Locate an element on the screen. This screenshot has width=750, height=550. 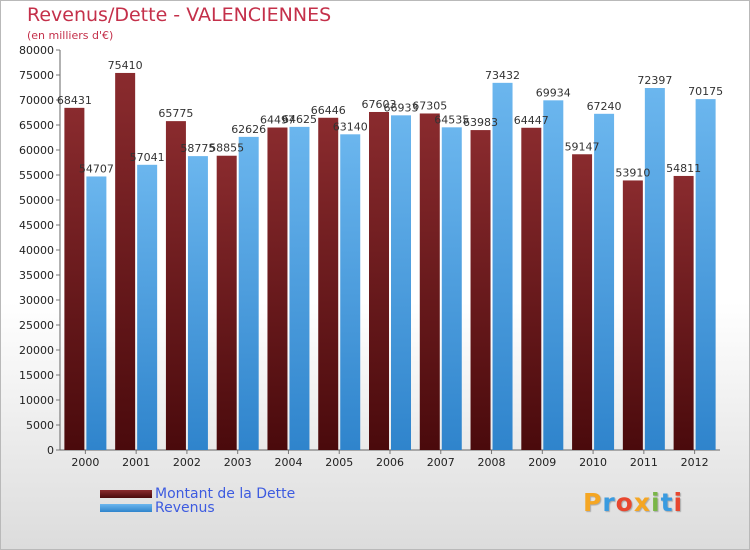
data-label-dette-2000: 68431 is located at coordinates (74, 100).